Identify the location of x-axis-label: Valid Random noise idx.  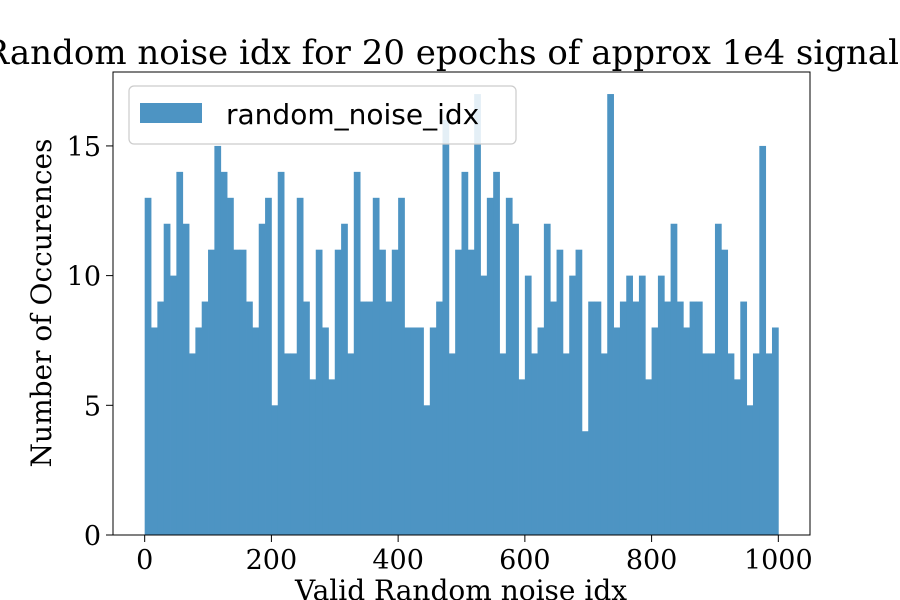
(460, 587).